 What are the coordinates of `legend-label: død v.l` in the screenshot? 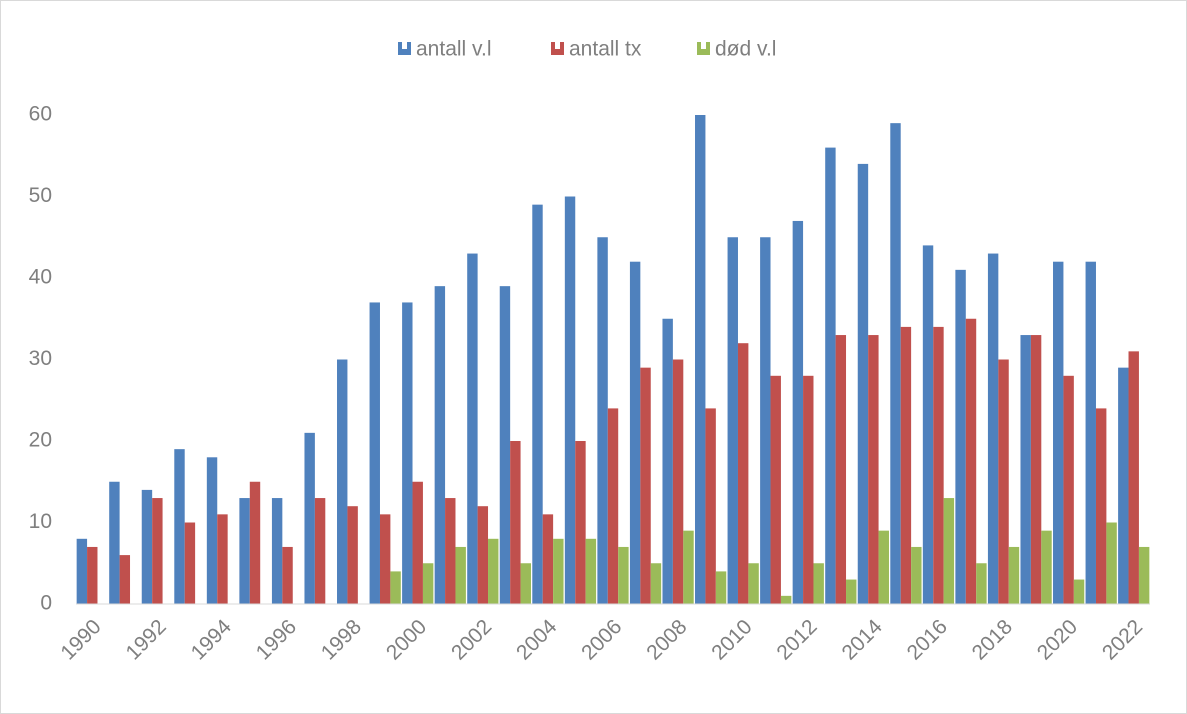 It's located at (745, 49).